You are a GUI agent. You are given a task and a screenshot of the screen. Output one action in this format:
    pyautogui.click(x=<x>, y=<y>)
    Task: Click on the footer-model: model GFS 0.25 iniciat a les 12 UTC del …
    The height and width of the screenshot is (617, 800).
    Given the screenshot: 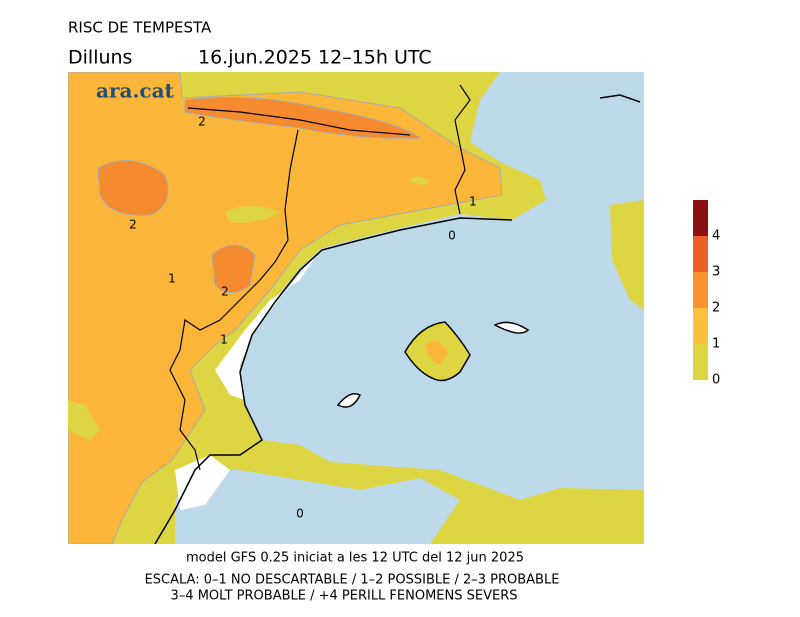 What is the action you would take?
    pyautogui.click(x=355, y=558)
    